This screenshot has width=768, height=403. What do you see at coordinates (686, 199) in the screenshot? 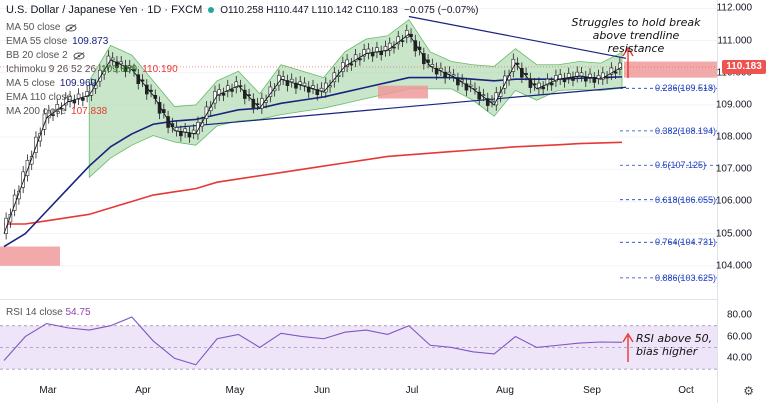
I see `fib-label: 0.618(106.055)` at bounding box center [686, 199].